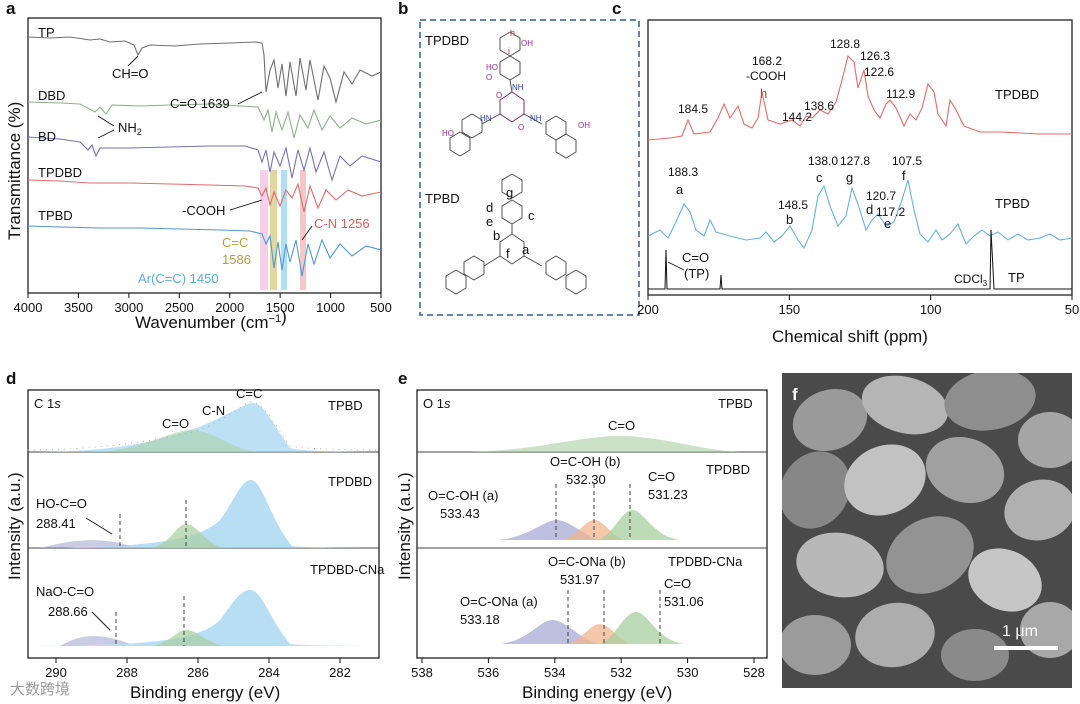  Describe the element at coordinates (931, 309) in the screenshot. I see `panel-c-tick-label-100: 100` at that location.